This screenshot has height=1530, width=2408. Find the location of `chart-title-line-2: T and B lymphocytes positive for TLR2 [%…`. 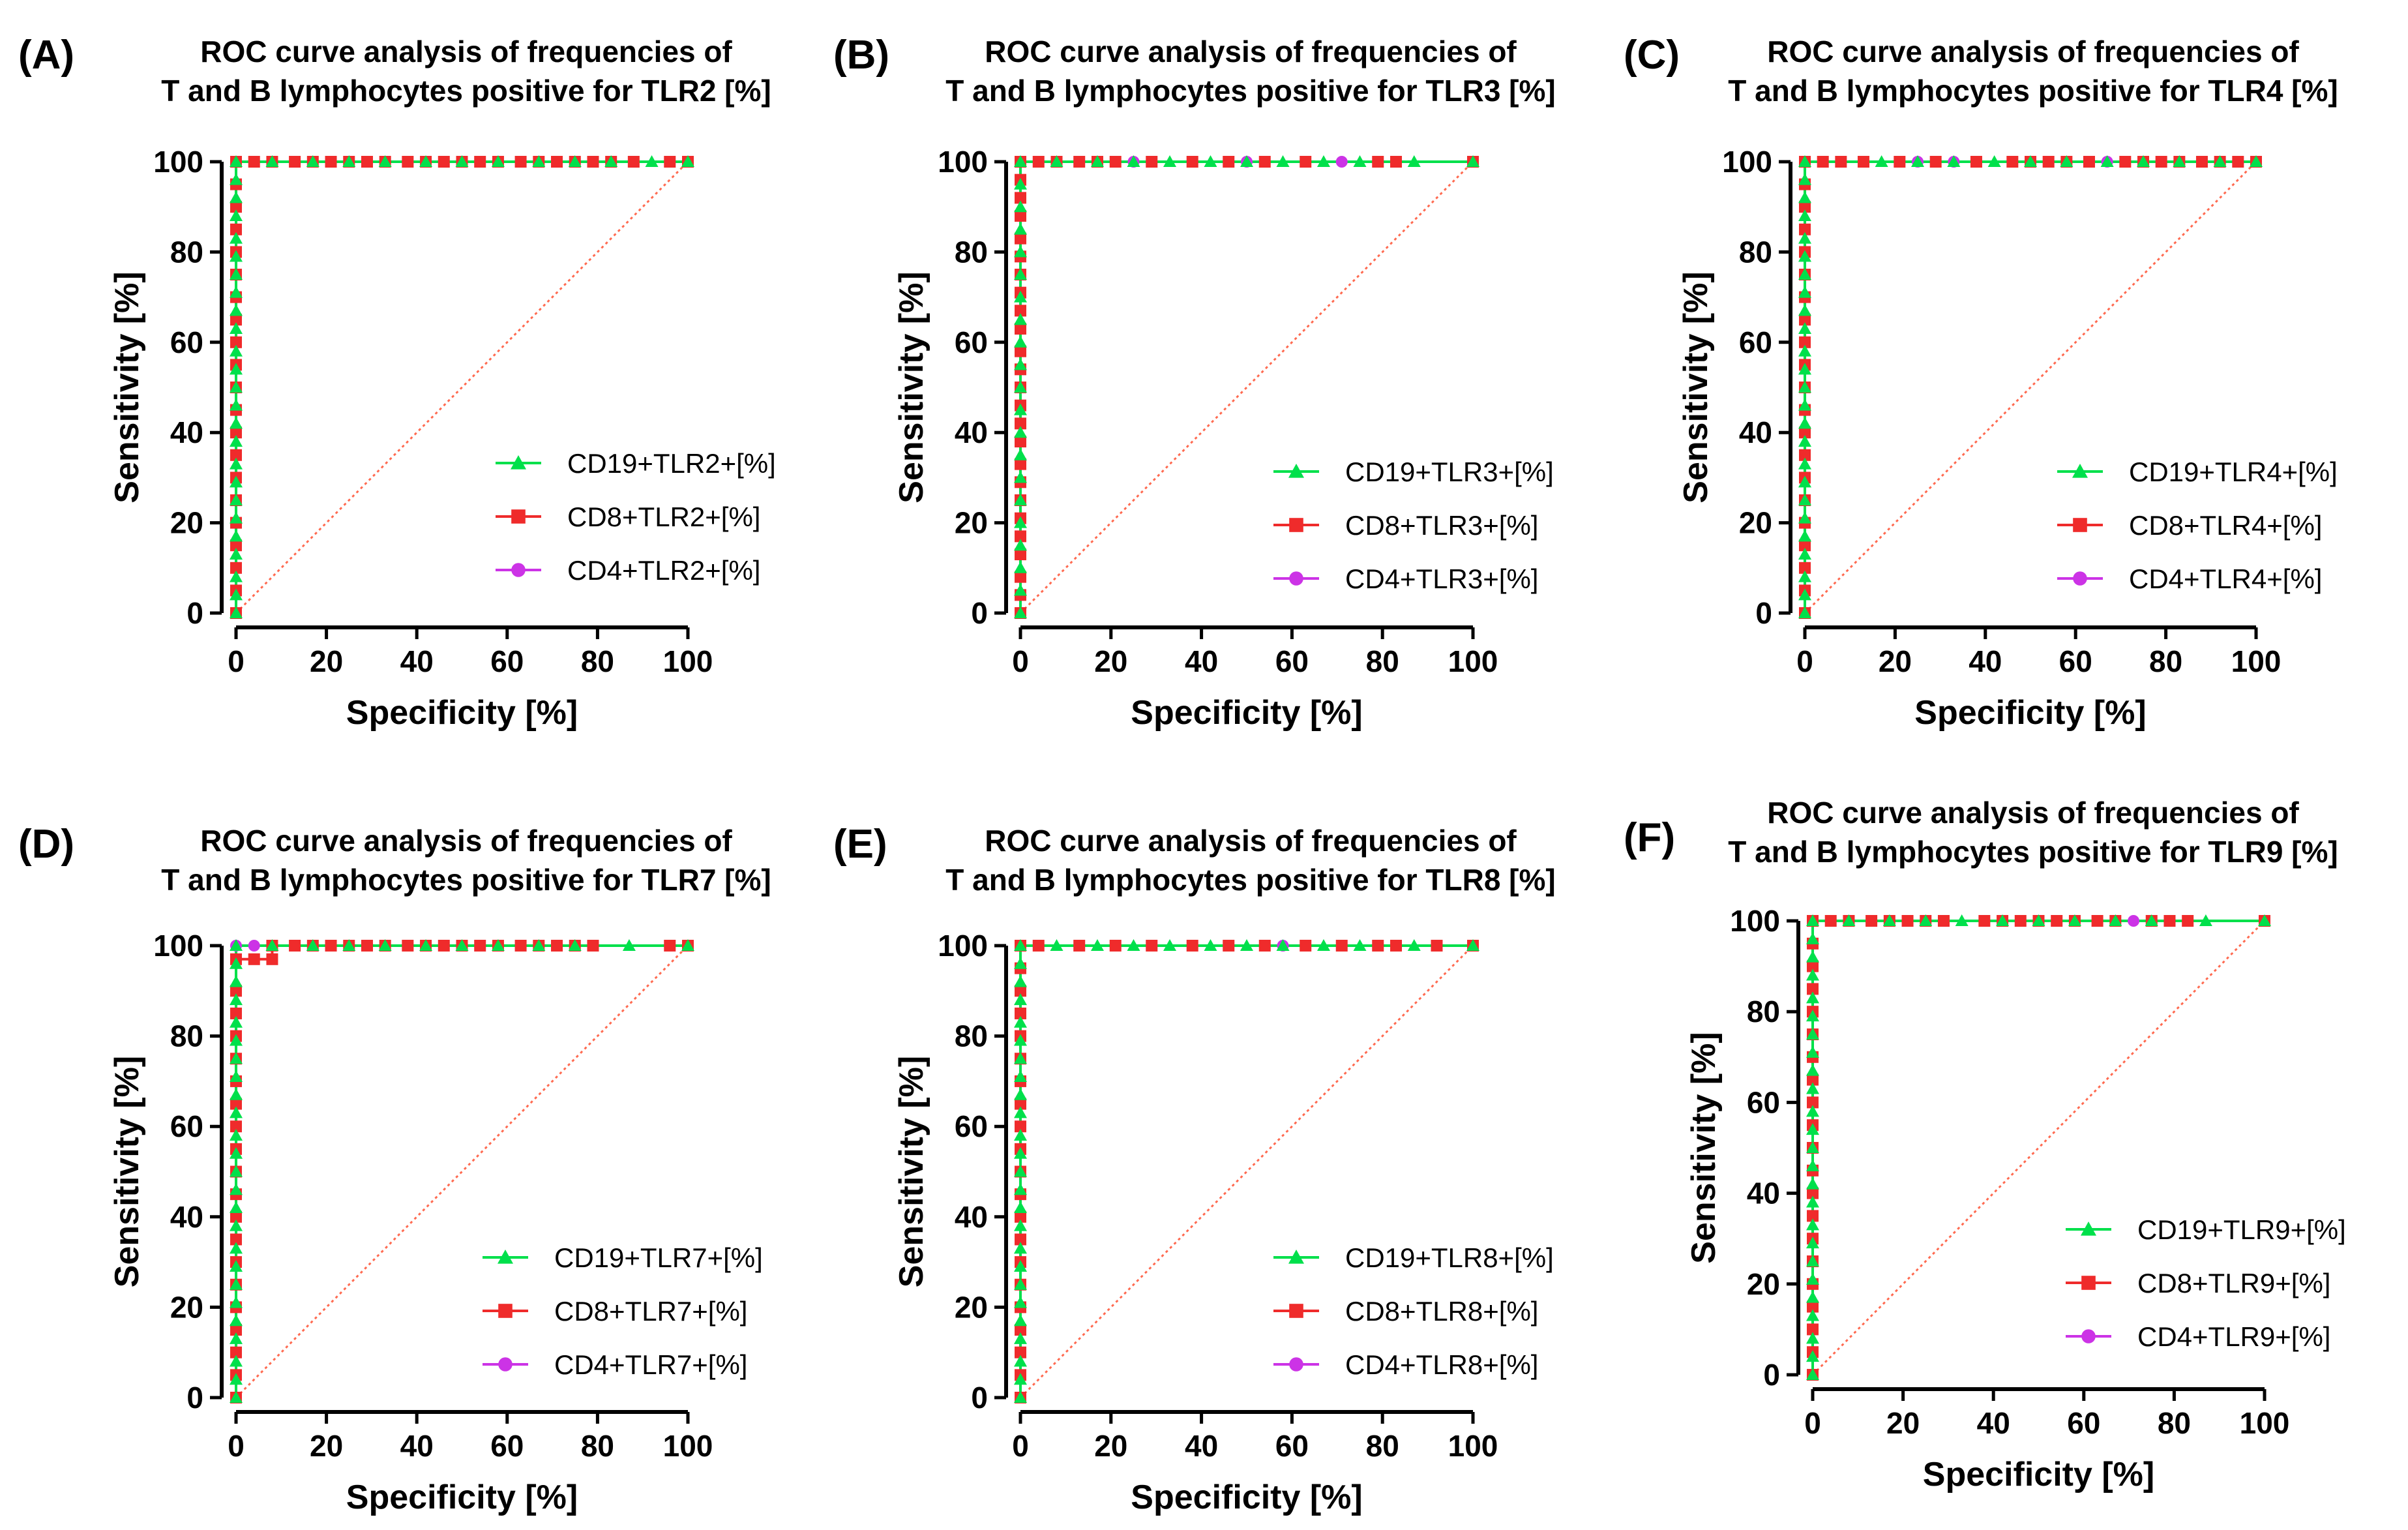

chart-title-line-2: T and B lymphocytes positive for TLR2 [%… is located at coordinates (466, 91).